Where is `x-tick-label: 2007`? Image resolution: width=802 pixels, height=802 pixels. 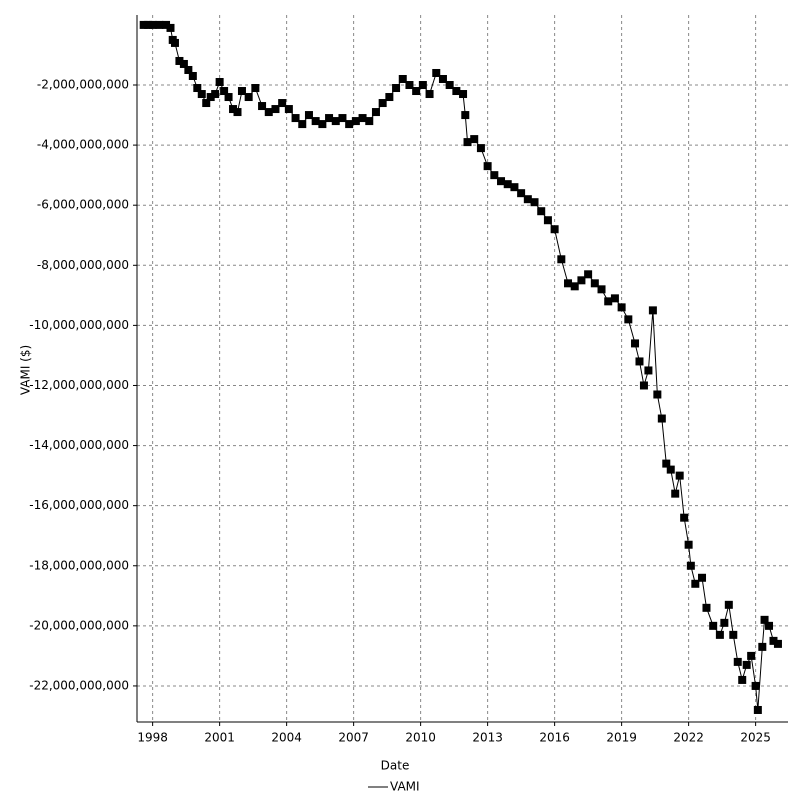 x-tick-label: 2007 is located at coordinates (353, 738).